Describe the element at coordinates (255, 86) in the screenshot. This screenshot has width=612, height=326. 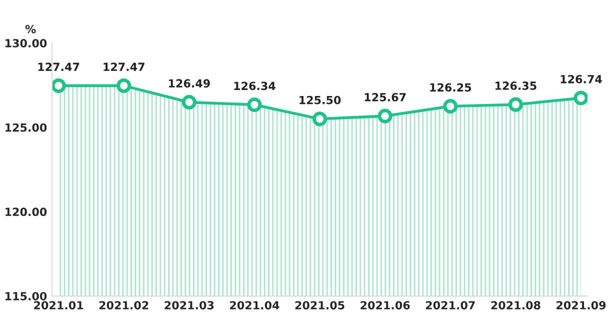
I see `data-label: 126.34` at that location.